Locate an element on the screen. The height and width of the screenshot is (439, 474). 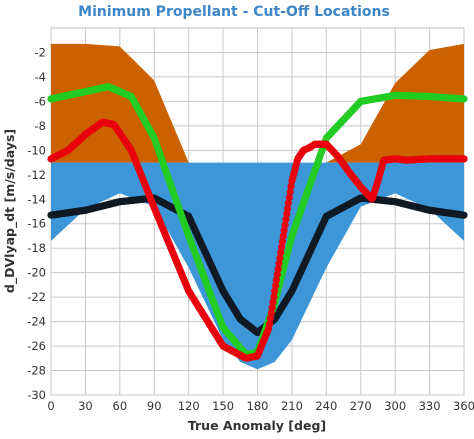
y-tick-label-9: -20 is located at coordinates (36, 273).